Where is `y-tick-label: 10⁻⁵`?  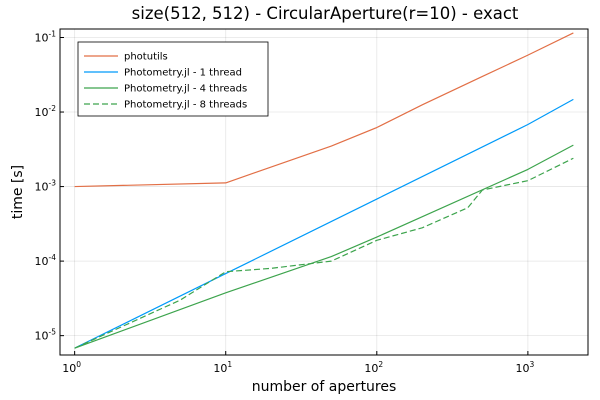 y-tick-label: 10⁻⁵ is located at coordinates (46, 335).